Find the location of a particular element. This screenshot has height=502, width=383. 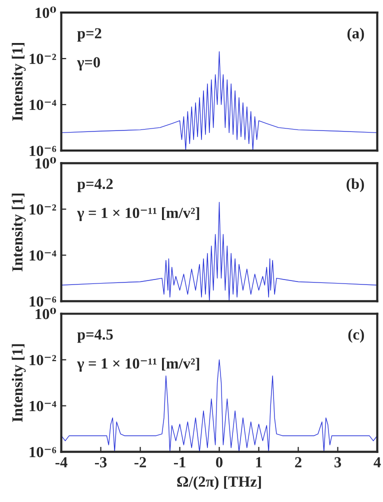

x-tick-label: 4 is located at coordinates (377, 462).